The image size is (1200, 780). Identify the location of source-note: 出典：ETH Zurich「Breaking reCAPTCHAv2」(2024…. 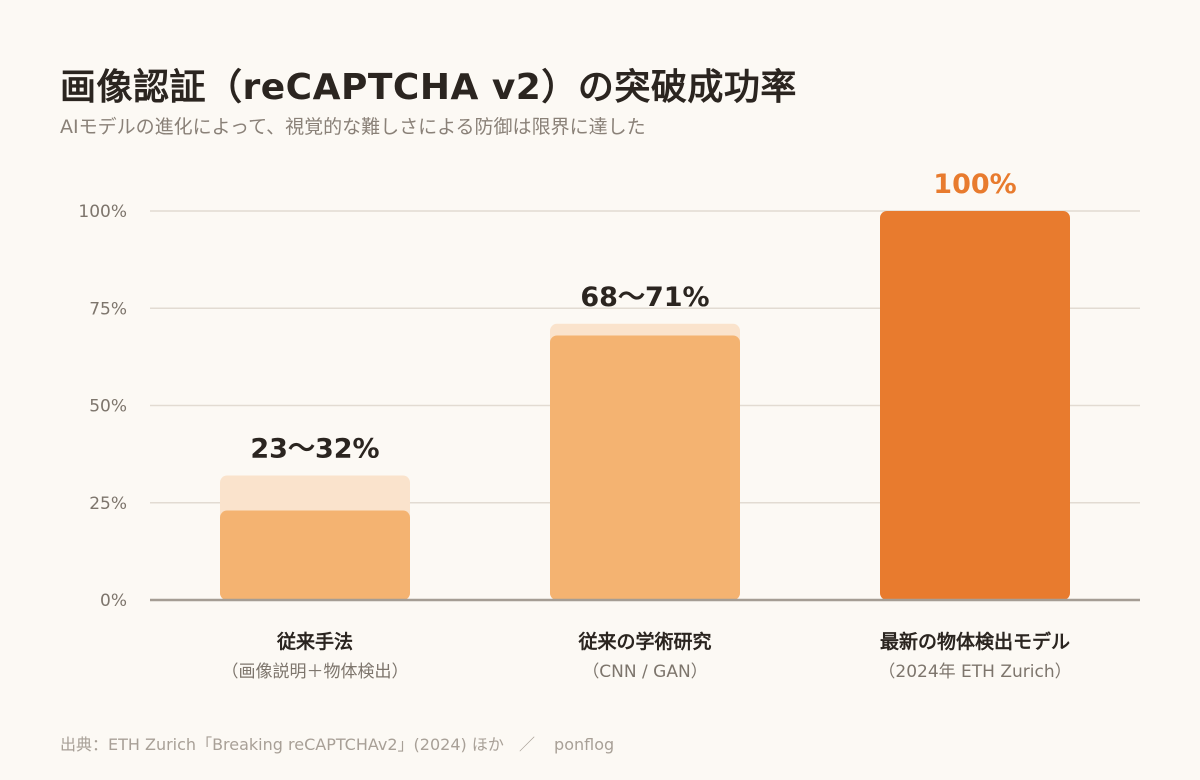
(282, 744).